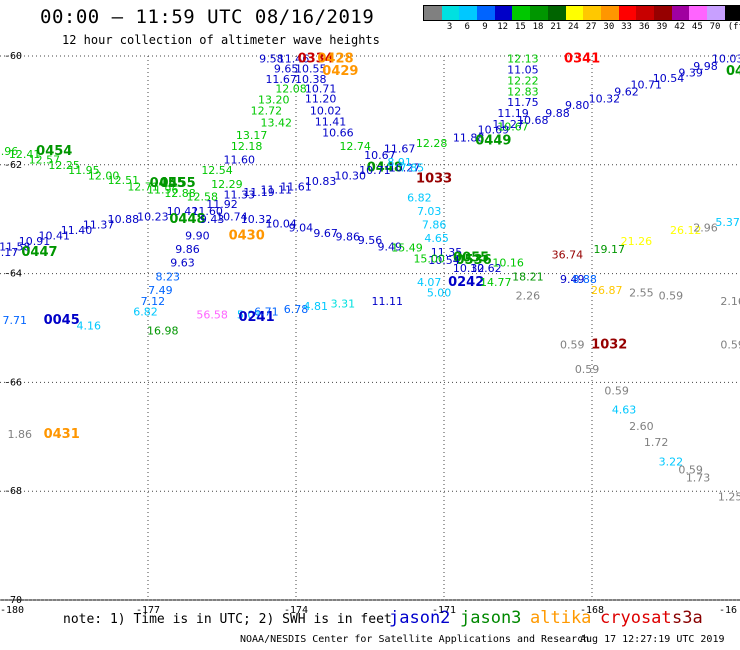 This screenshot has width=740, height=650. Describe the element at coordinates (54, 151) in the screenshot. I see `data-point-label: 0454` at that location.